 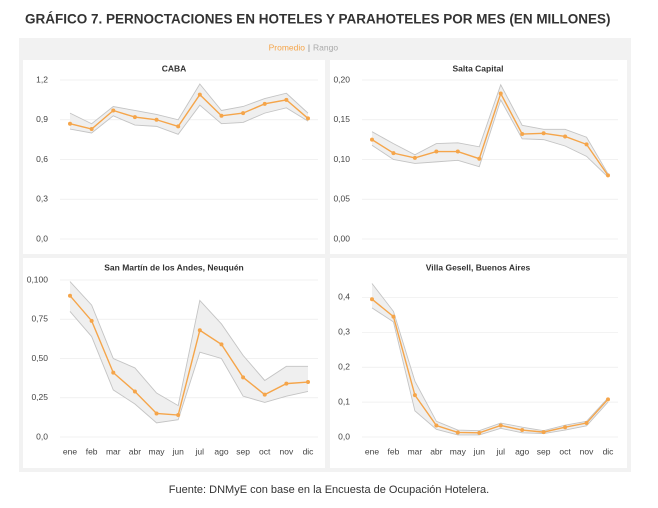 I want to click on y-tick-label: 0,25, so click(x=39, y=397).